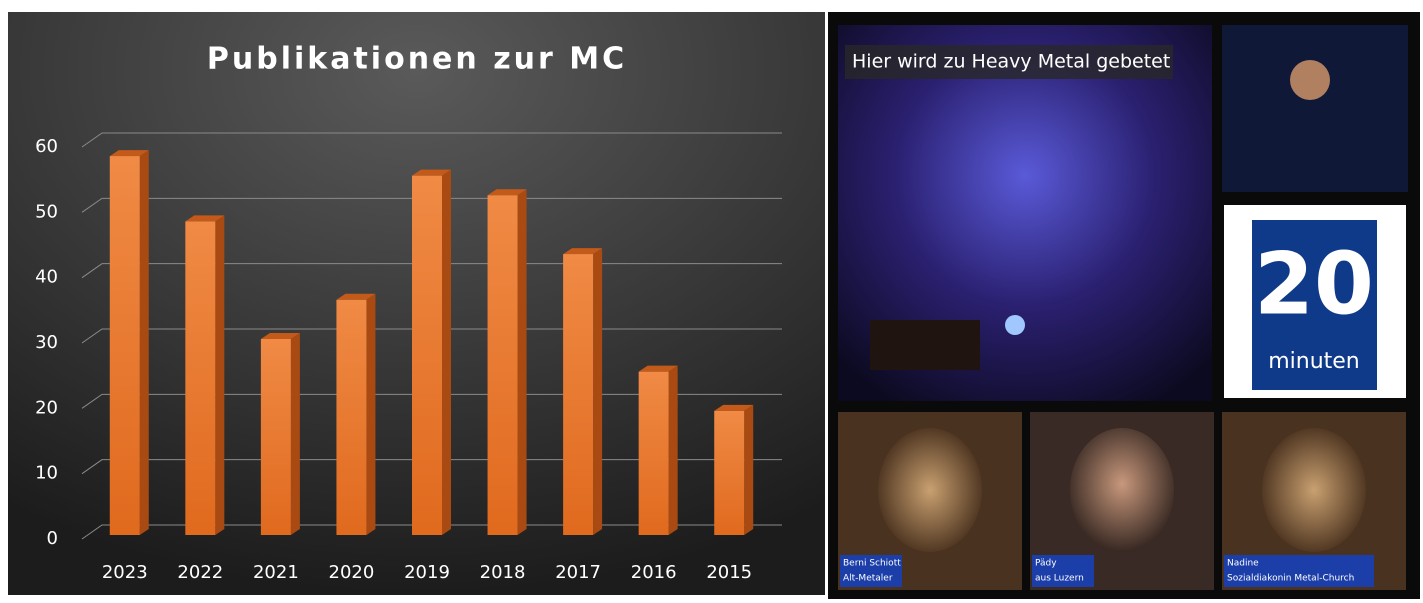 The image size is (1423, 603). What do you see at coordinates (1046, 564) in the screenshot?
I see `caption-name: Pädy` at bounding box center [1046, 564].